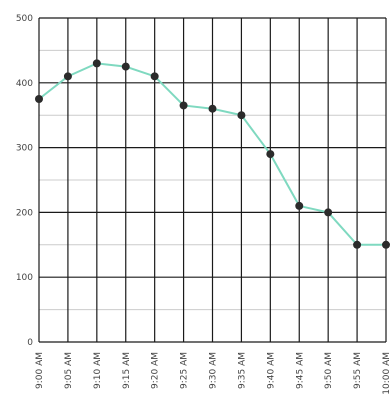 This screenshot has height=417, width=390. I want to click on y-tick-label: 0, so click(30, 343).